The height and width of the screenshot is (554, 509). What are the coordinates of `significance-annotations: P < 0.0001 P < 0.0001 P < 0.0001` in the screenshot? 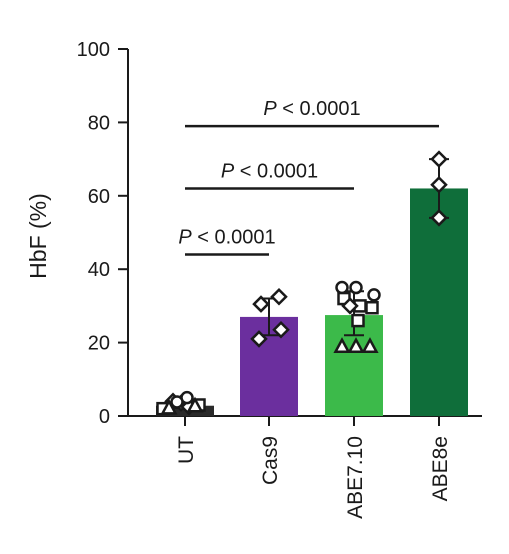 It's located at (308, 177).